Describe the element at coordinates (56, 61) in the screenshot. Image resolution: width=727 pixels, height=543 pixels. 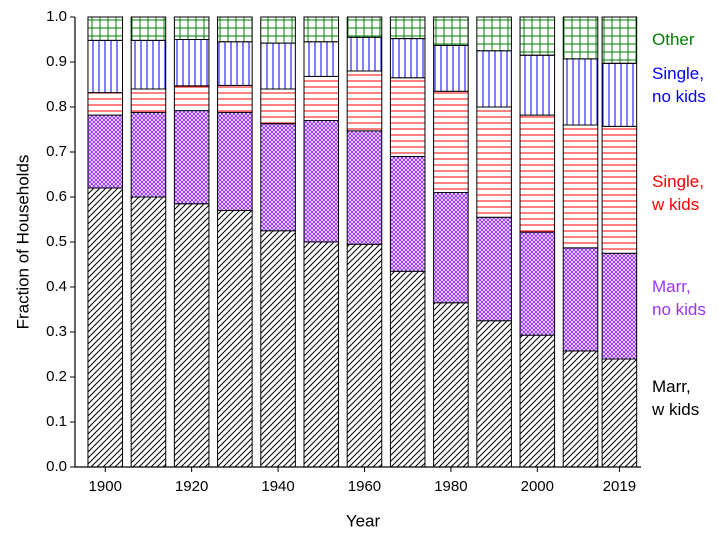
I see `y-tick-label: 0.9` at that location.